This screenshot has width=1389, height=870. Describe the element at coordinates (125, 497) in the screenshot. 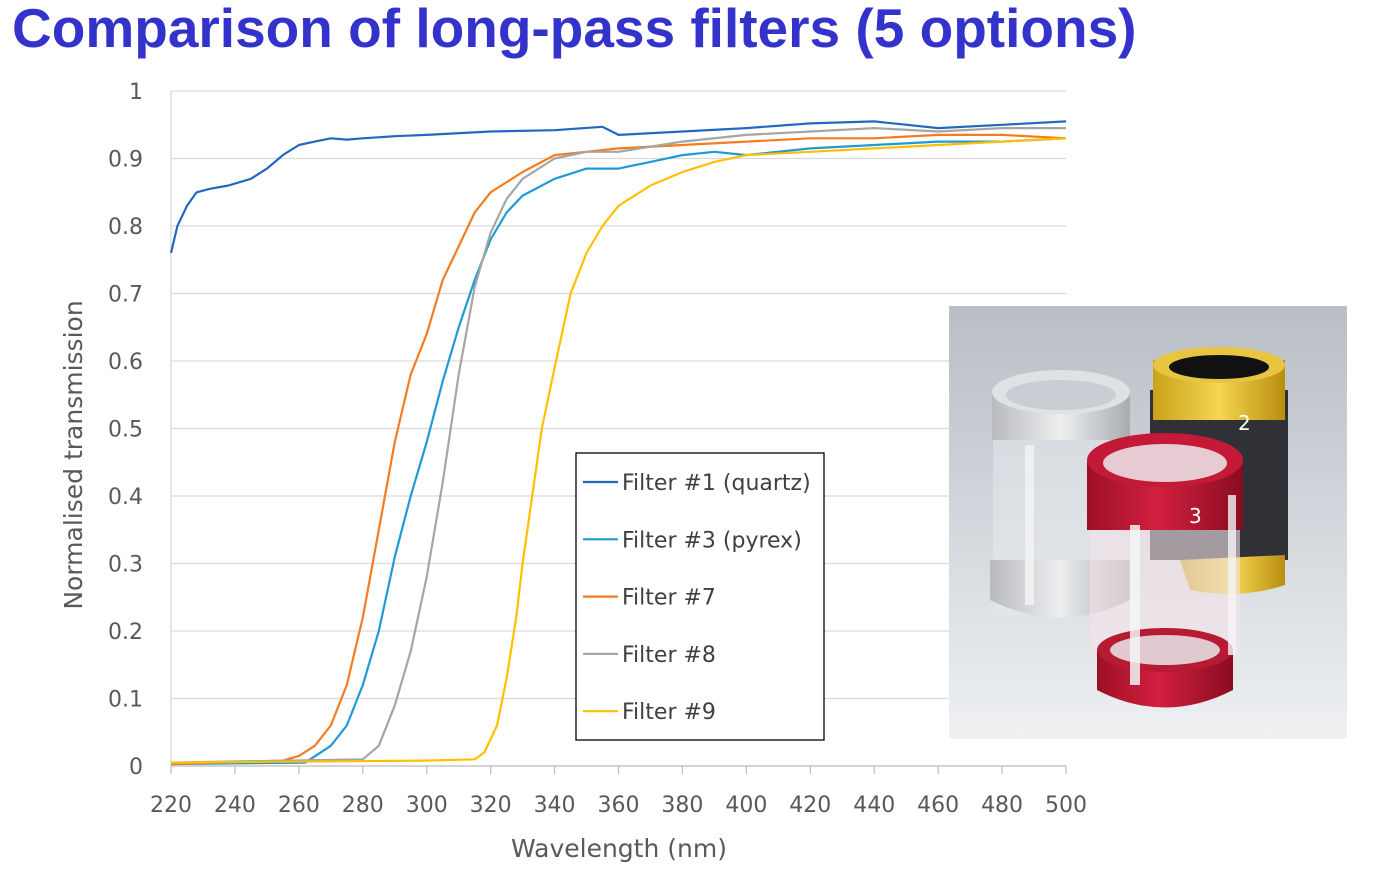

I see `y-tick-label: 0.4` at that location.